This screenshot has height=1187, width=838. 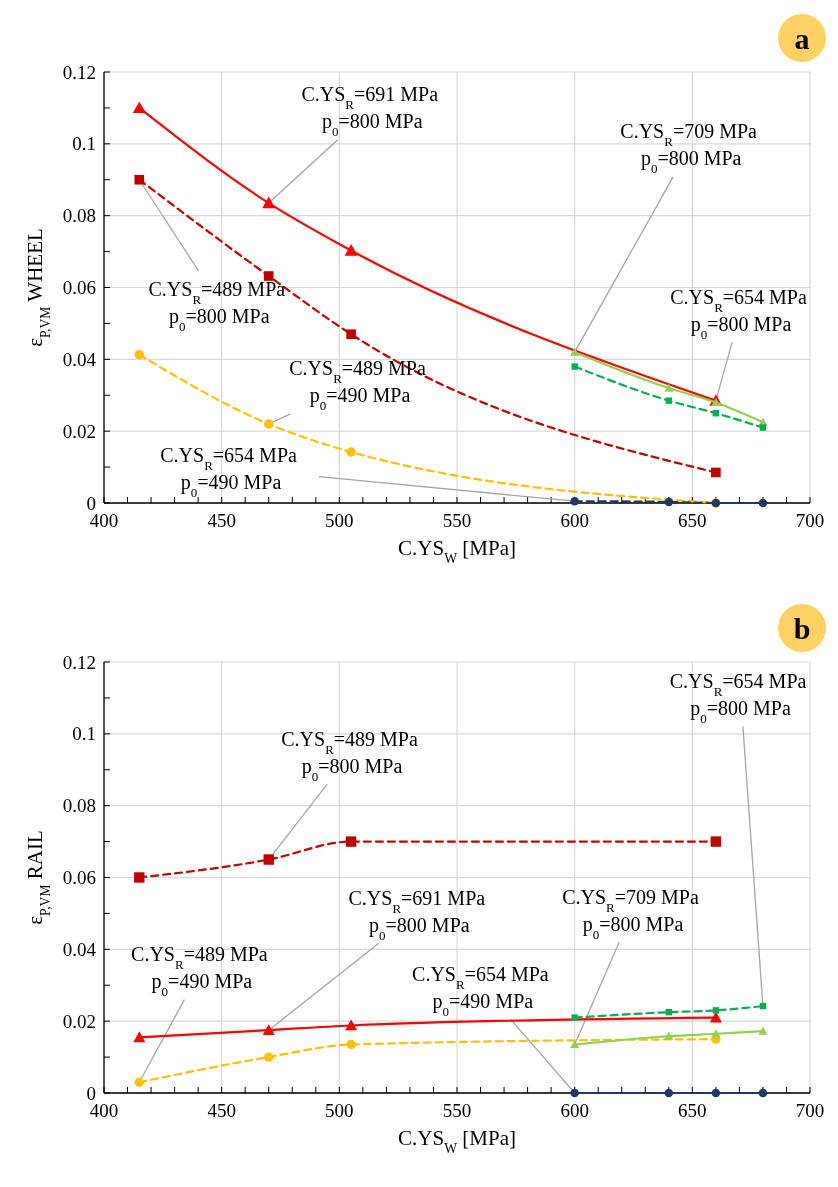 What do you see at coordinates (802, 628) in the screenshot?
I see `chart-title: b` at bounding box center [802, 628].